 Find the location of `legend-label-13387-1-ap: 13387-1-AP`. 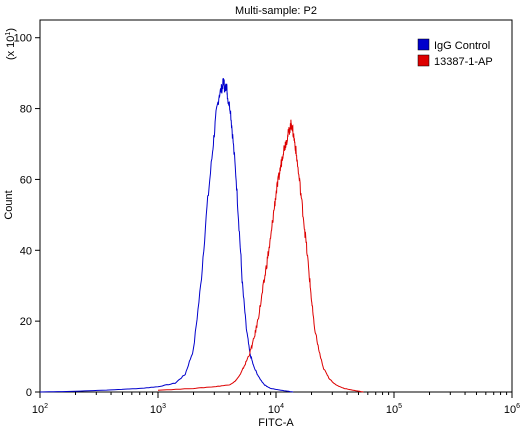

legend-label-13387-1-ap: 13387-1-AP is located at coordinates (463, 62).